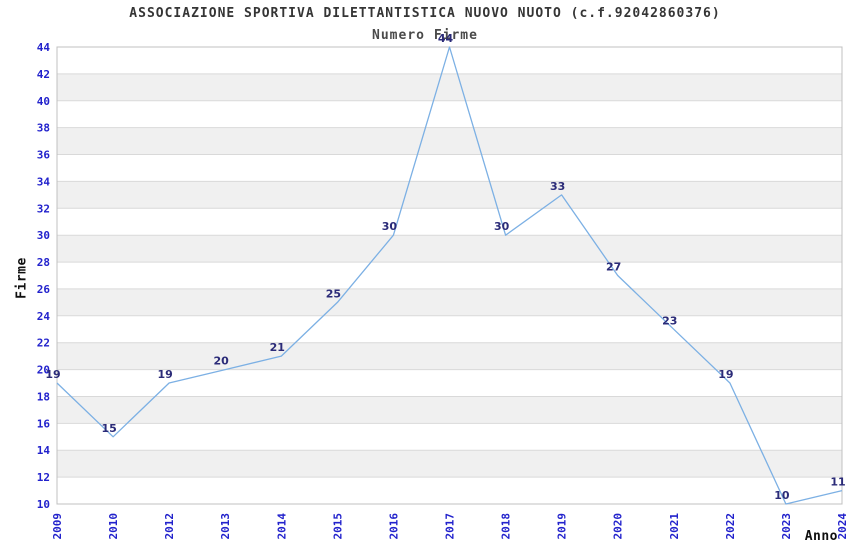 The height and width of the screenshot is (550, 850). Describe the element at coordinates (730, 526) in the screenshot. I see `x-tick-label: 2022` at that location.